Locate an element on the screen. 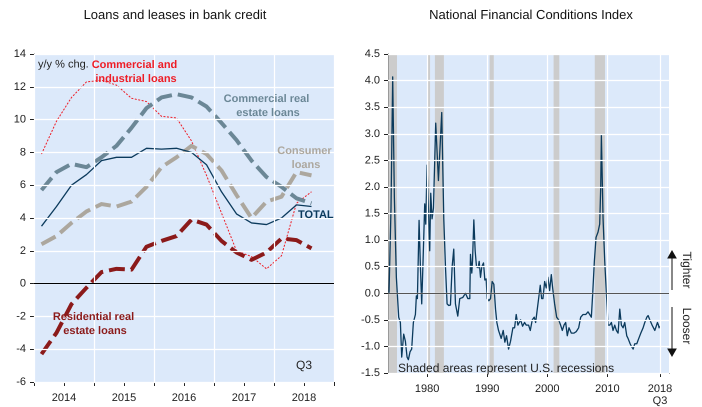 The image size is (702, 407). x-tick-label: 2018 is located at coordinates (304, 398).